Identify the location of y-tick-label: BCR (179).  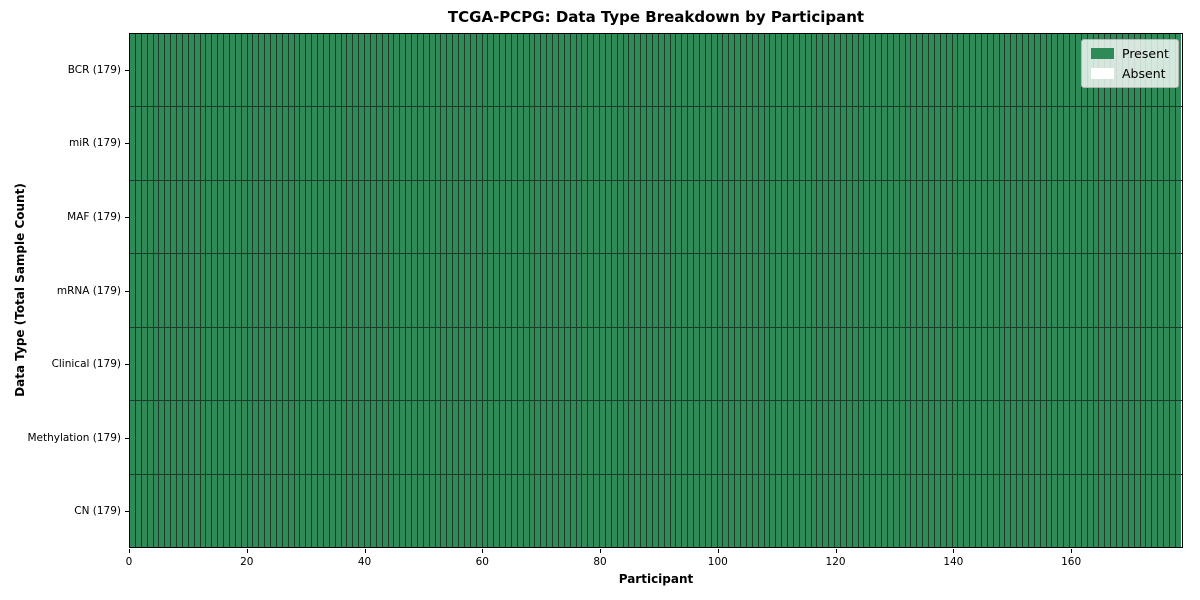
(94, 69).